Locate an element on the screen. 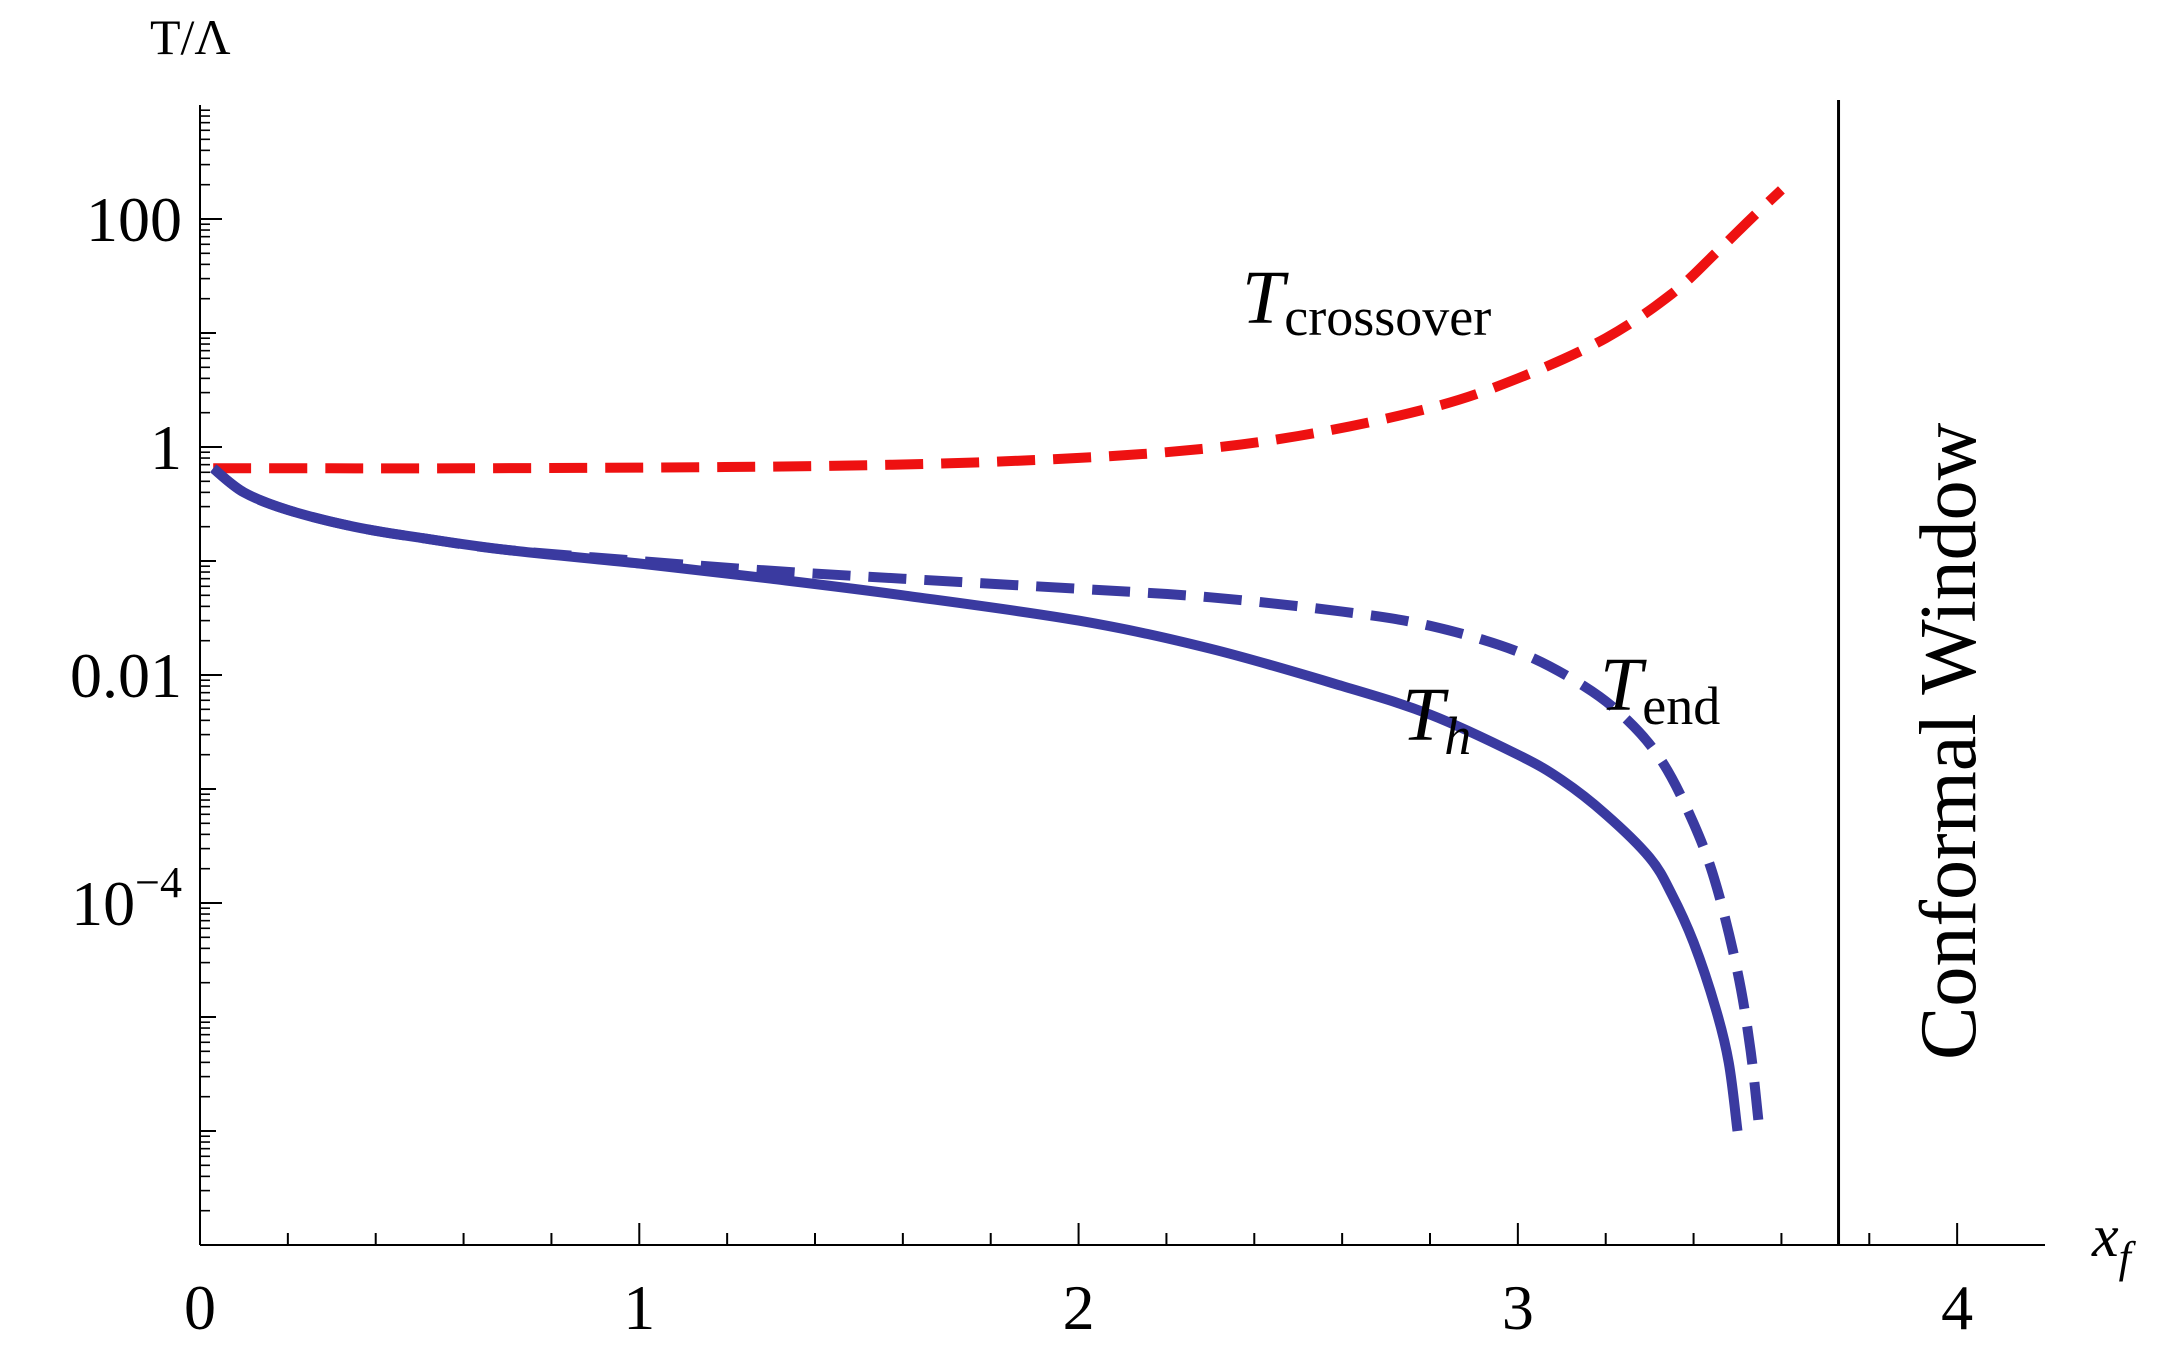 The width and height of the screenshot is (2160, 1363). y-tick-label: 1 is located at coordinates (166, 447).